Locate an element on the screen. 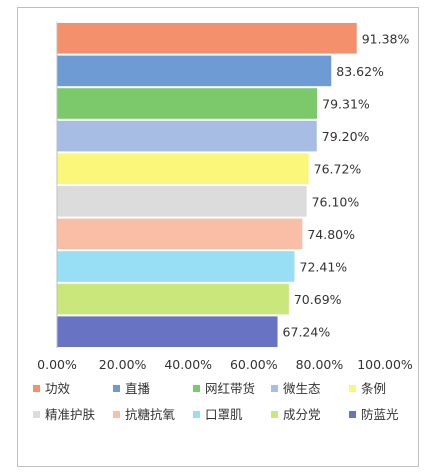 This screenshot has height=476, width=430. data-label-8: 72.41% is located at coordinates (324, 267).